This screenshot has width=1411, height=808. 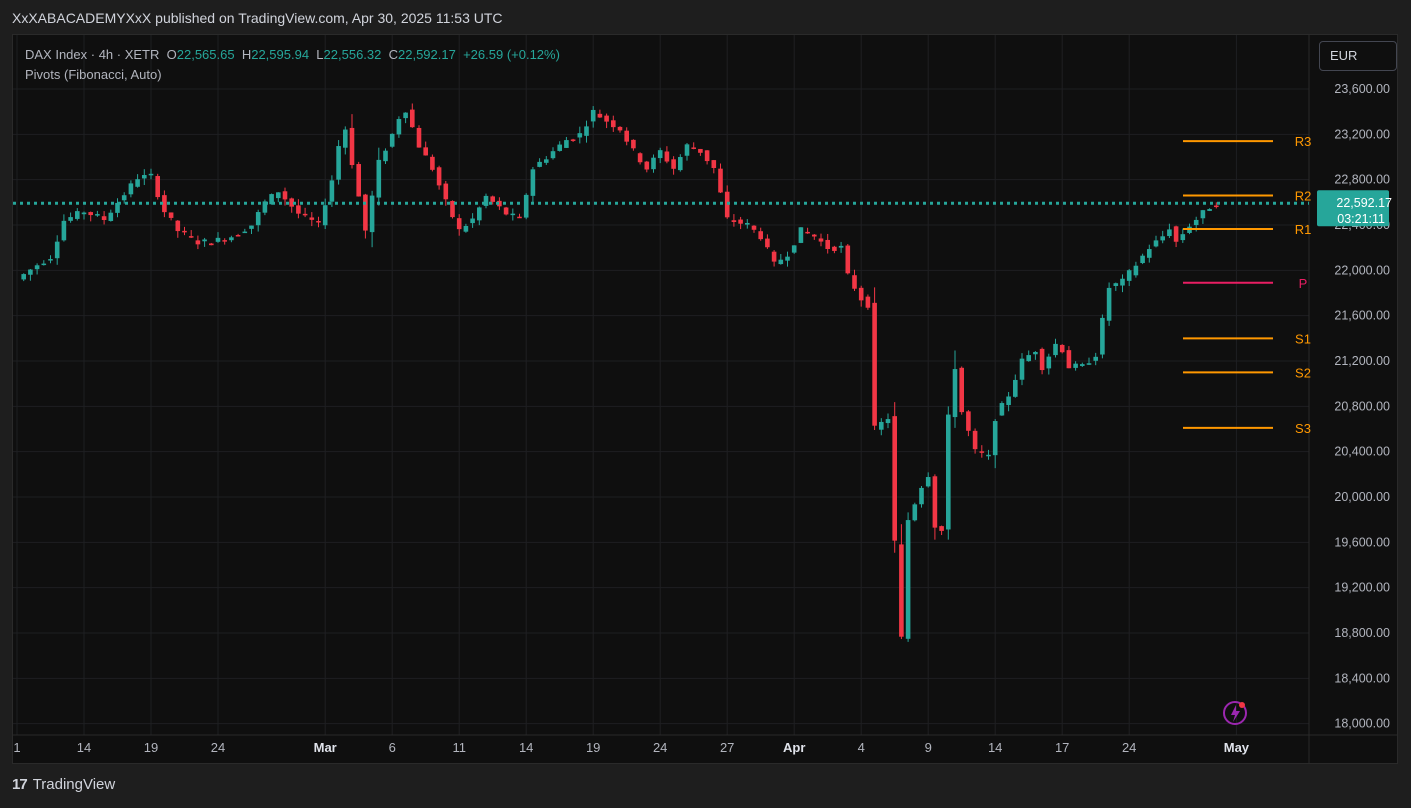 I want to click on symbol-label: DAX Index · 4h · XETR, so click(x=92, y=54).